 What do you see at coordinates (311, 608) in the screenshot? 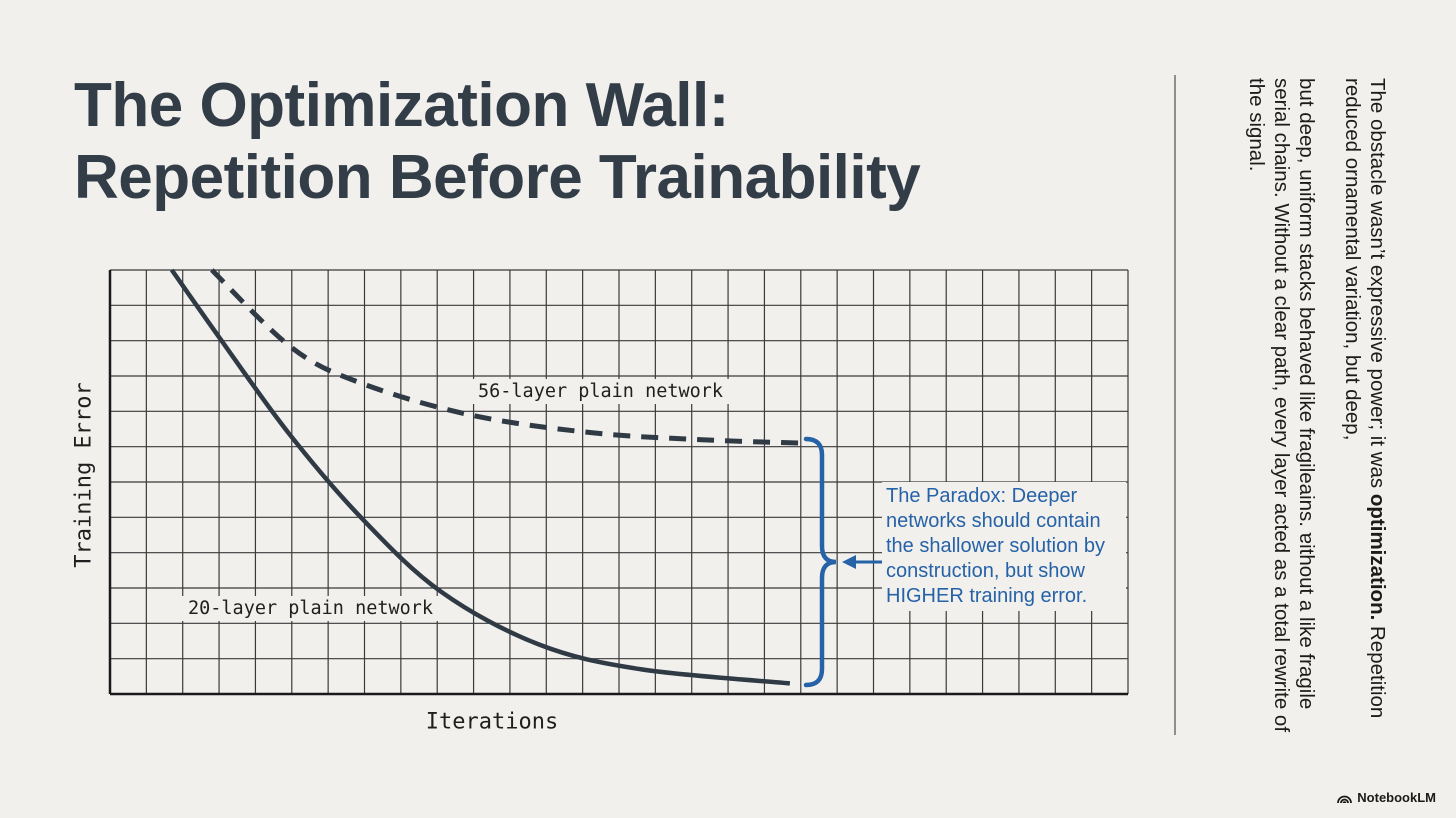
I see `label-20-layer: 20-layer plain network` at bounding box center [311, 608].